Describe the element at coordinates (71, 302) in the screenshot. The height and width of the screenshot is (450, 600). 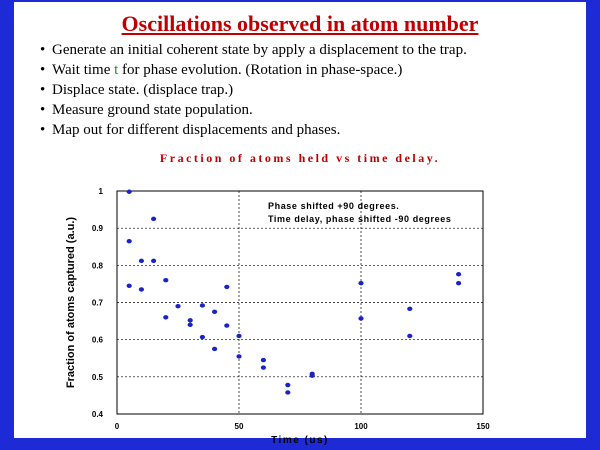
I see `y-axis-label: Fraction of atoms captured (a.u.)` at that location.